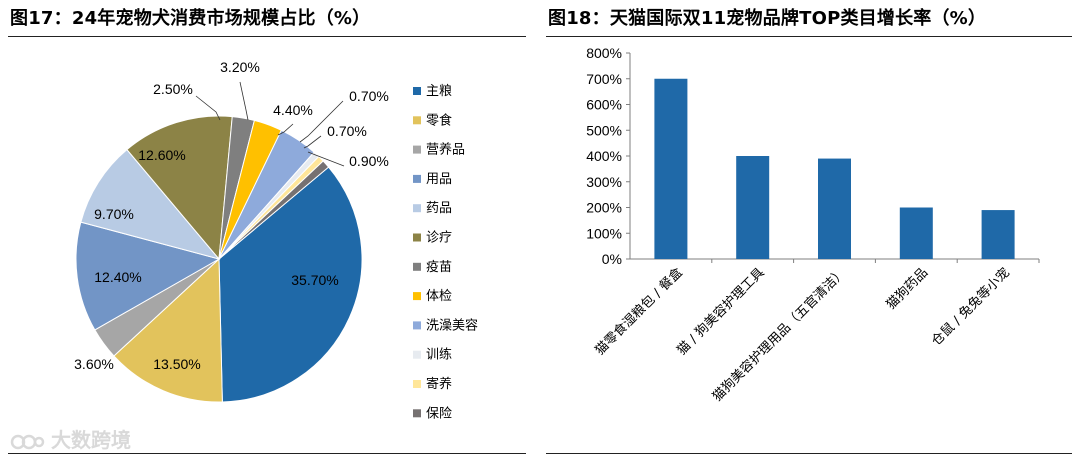 The height and width of the screenshot is (460, 1080). I want to click on watermark-text: 大数跨境, so click(90, 440).